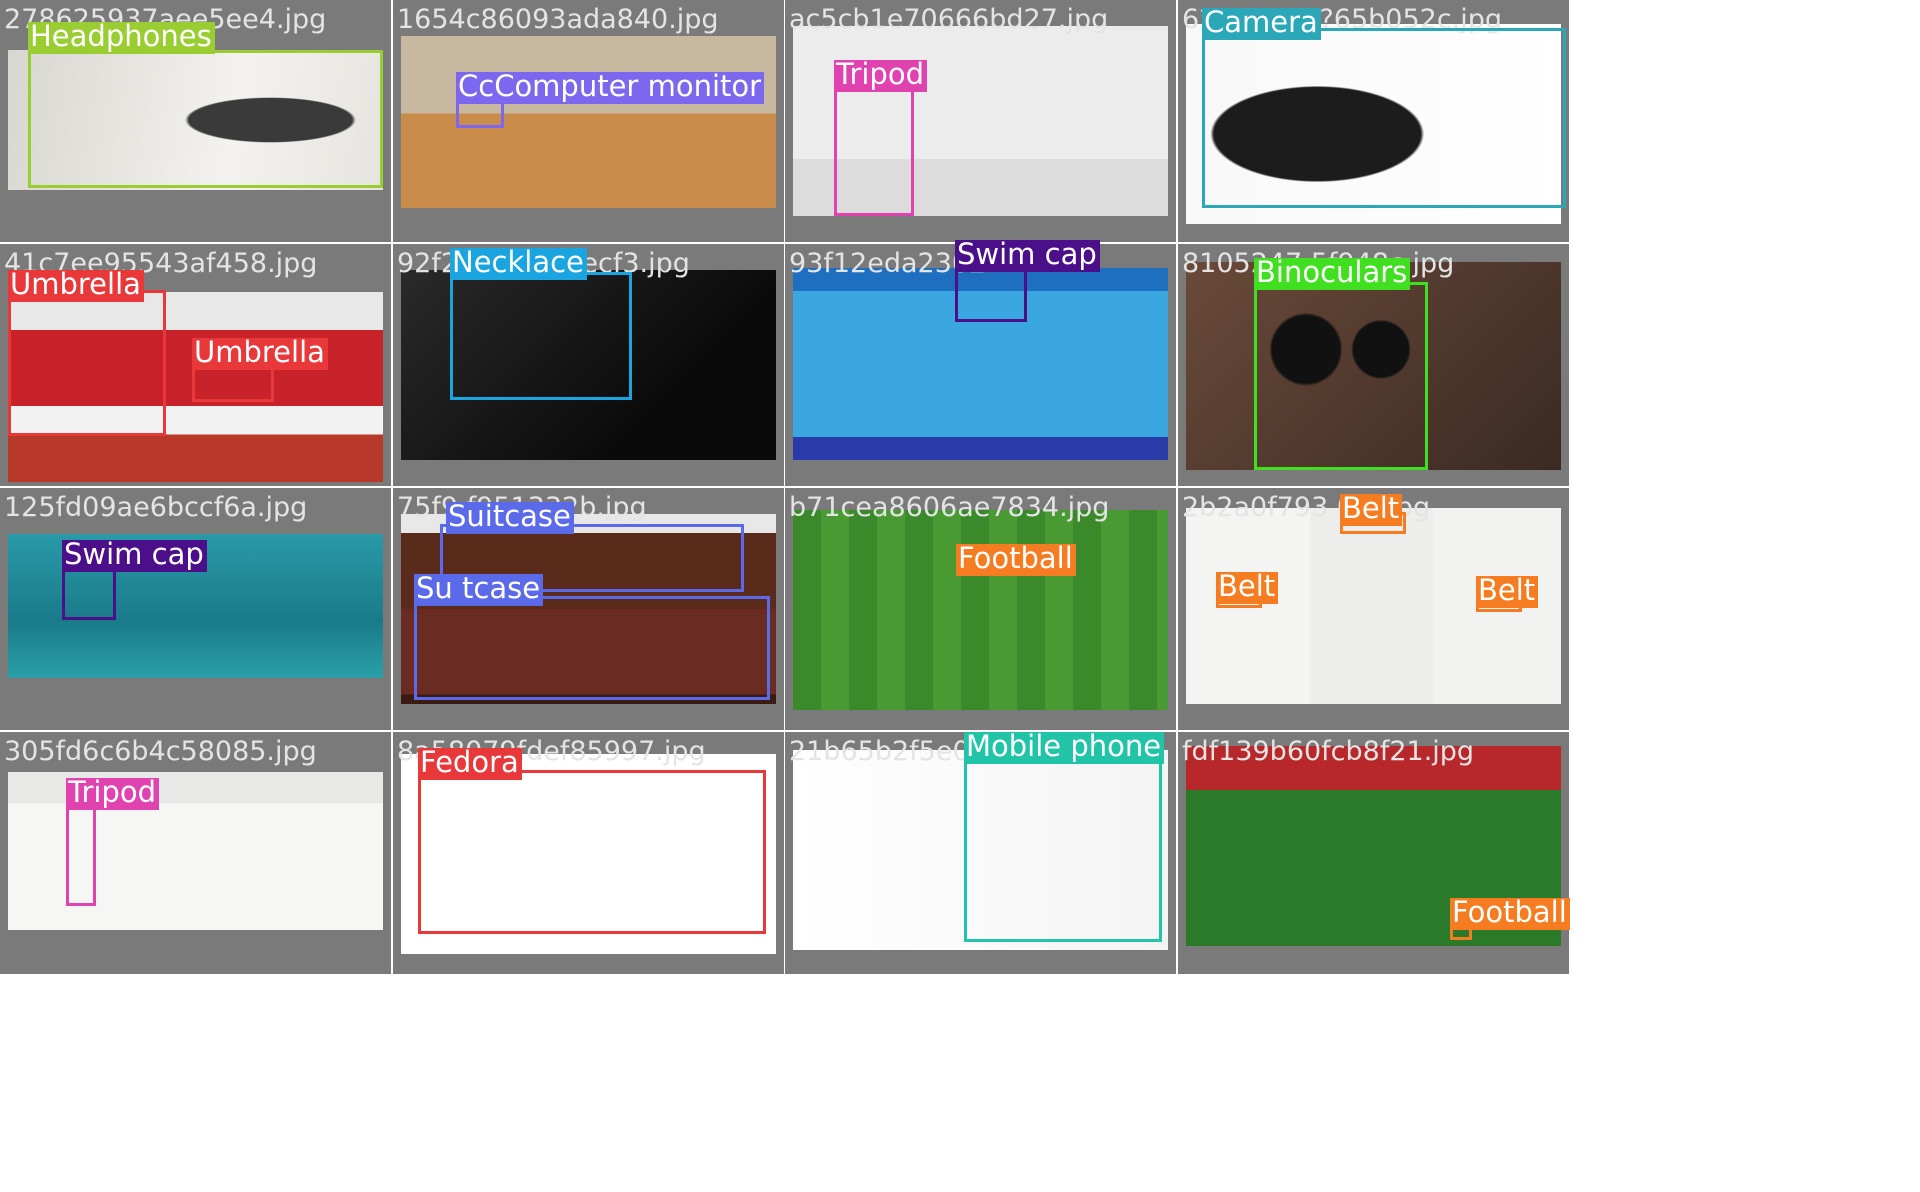 This screenshot has height=1192, width=1920. I want to click on filename-label: b71cea8606ae7834.jpg, so click(949, 507).